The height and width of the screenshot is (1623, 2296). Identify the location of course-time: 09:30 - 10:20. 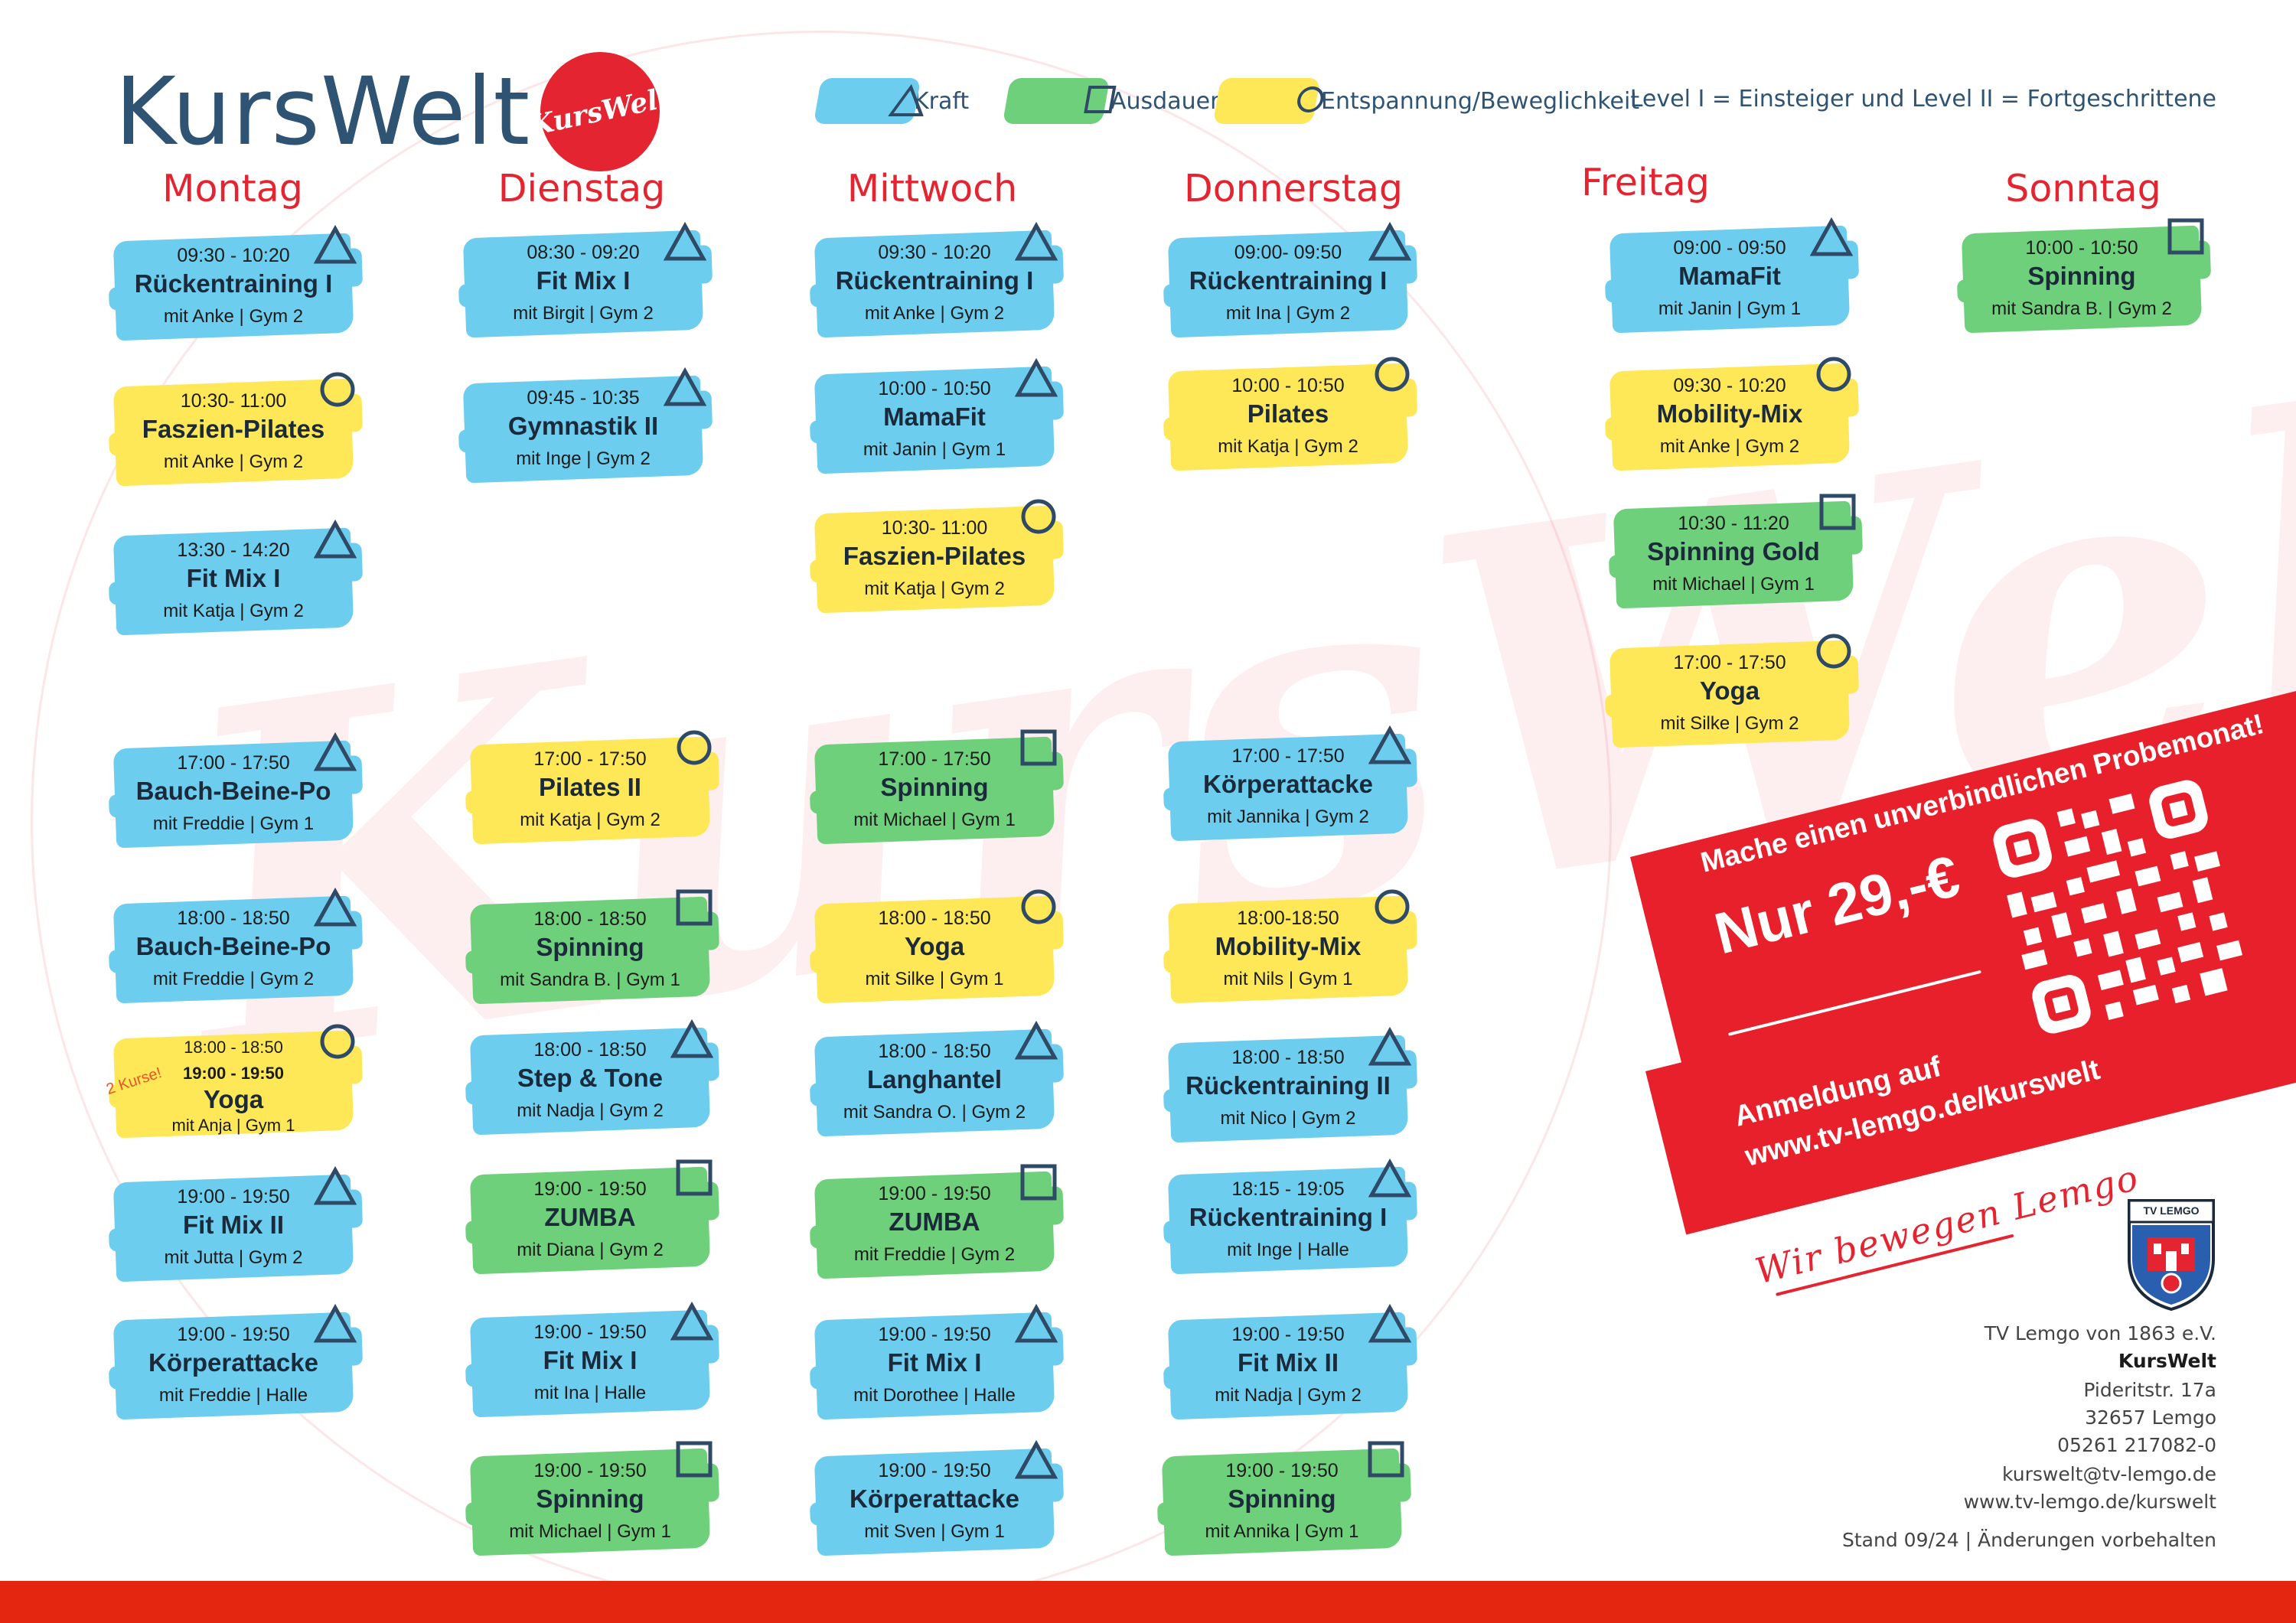
(233, 256).